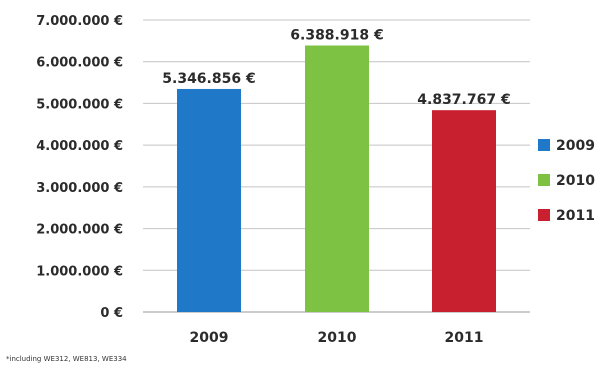  What do you see at coordinates (544, 215) in the screenshot?
I see `legend-swatch-2011` at bounding box center [544, 215].